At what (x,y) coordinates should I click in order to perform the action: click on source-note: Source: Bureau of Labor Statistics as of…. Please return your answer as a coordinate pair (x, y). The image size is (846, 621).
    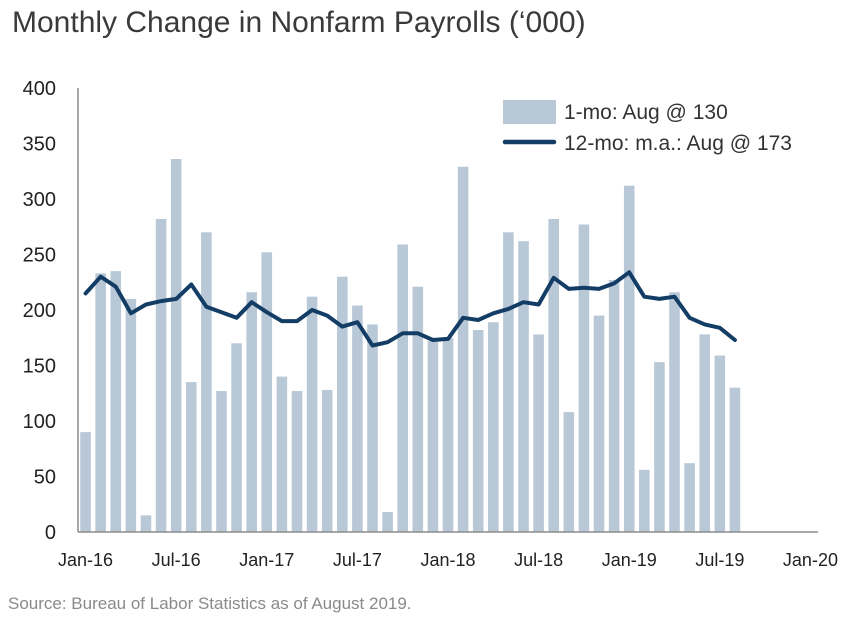
    Looking at the image, I should click on (210, 603).